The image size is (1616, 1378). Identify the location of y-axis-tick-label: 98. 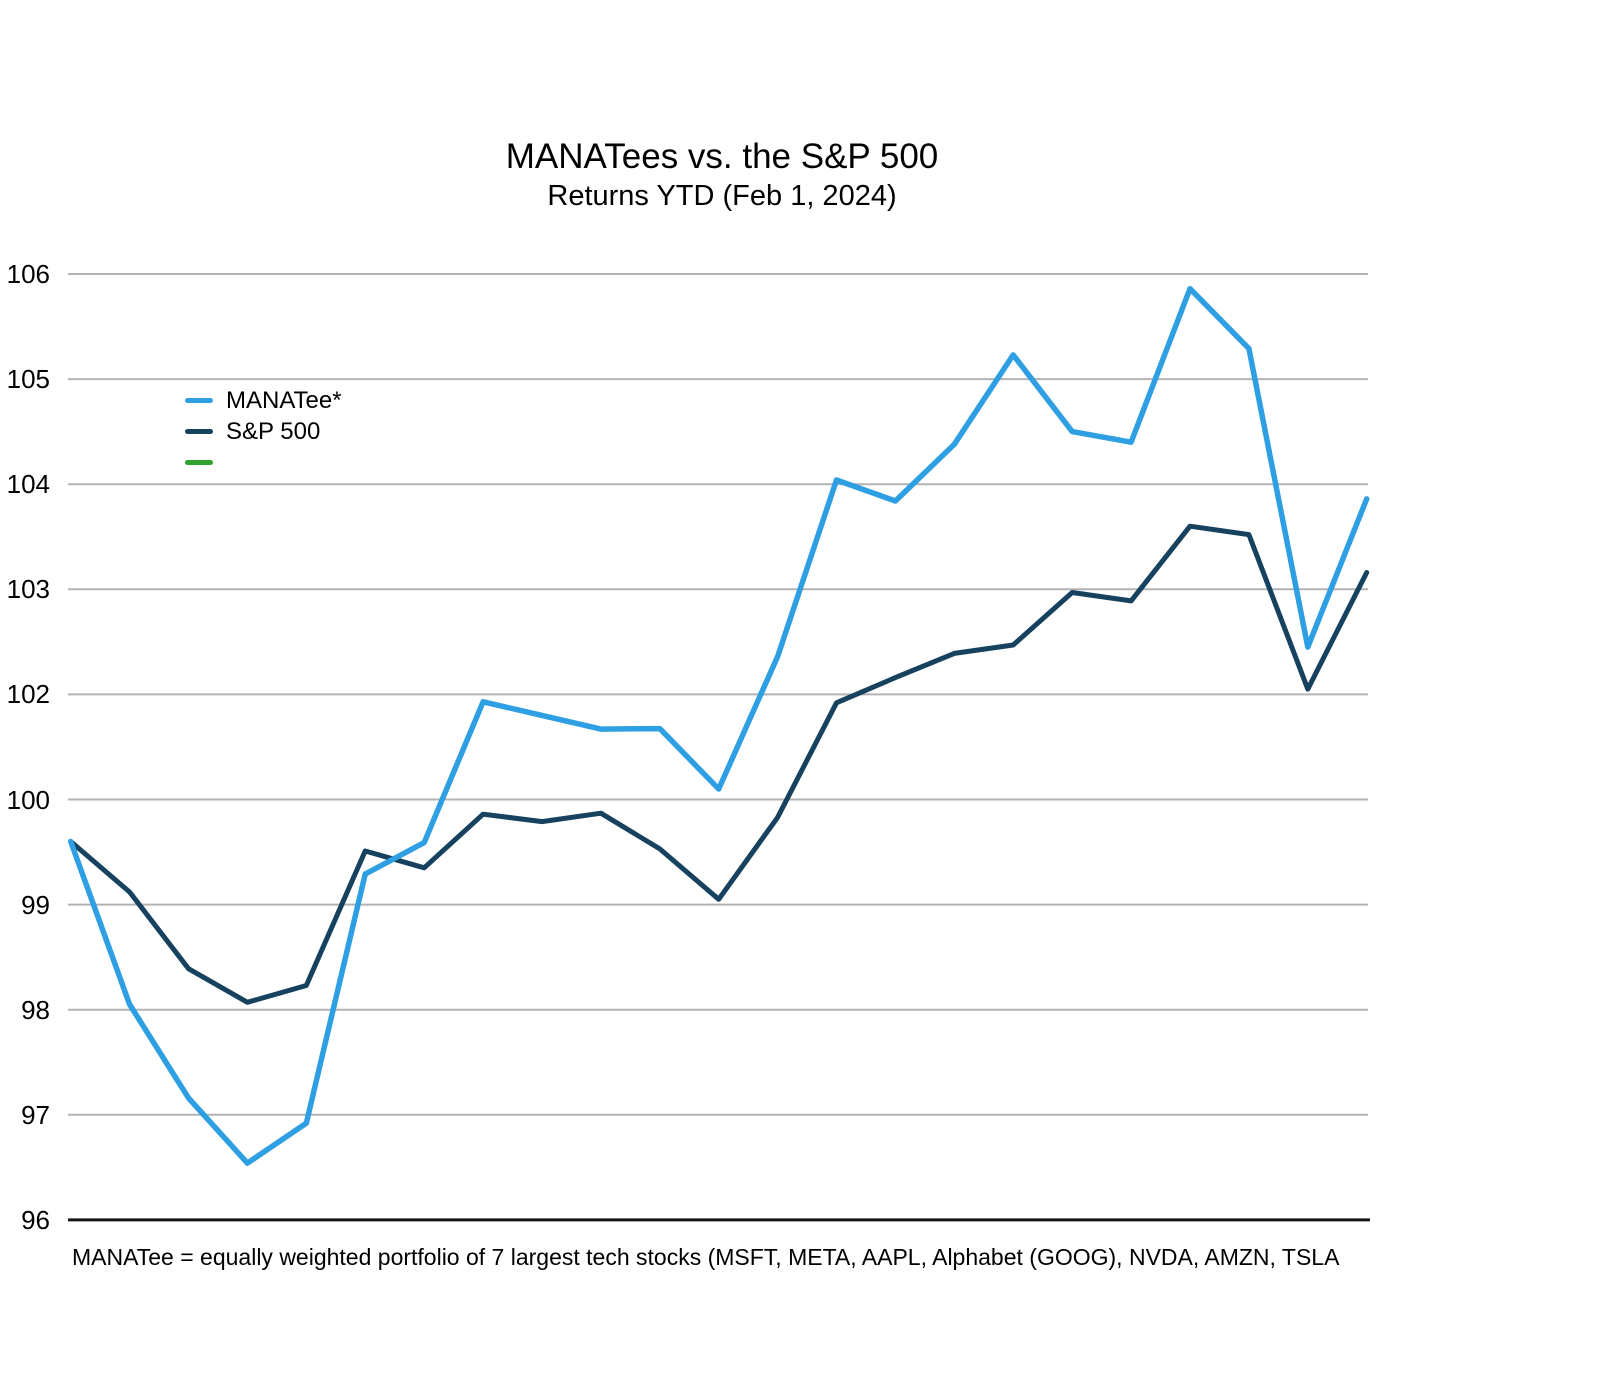
(35, 1010).